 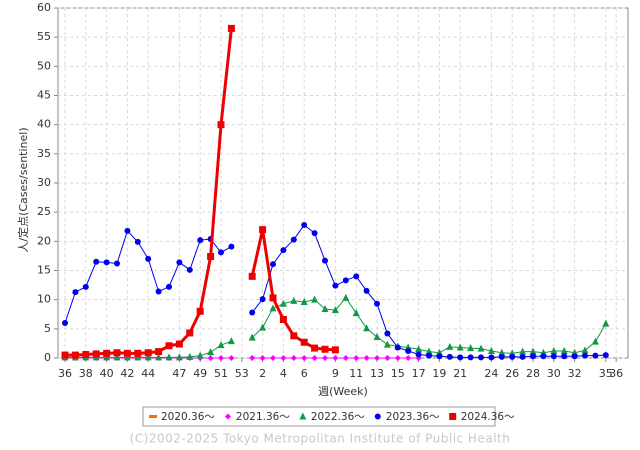 What do you see at coordinates (44, 240) in the screenshot?
I see `y-tick-label: 20` at bounding box center [44, 240].